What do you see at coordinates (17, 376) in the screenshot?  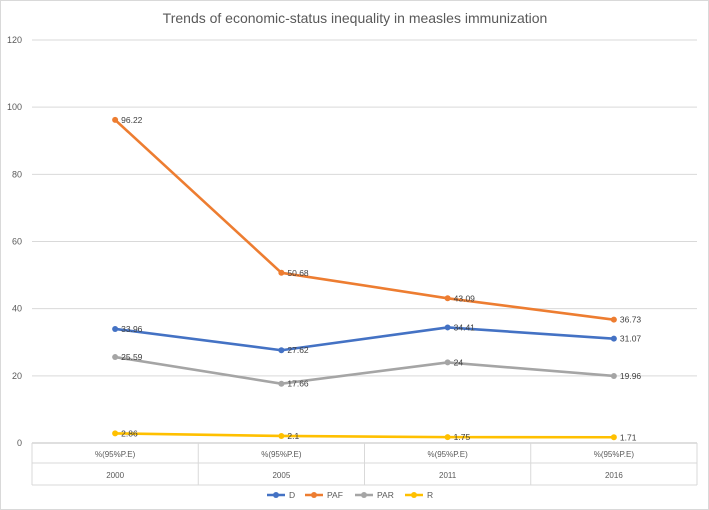 I see `y-tick-label: 20` at bounding box center [17, 376].